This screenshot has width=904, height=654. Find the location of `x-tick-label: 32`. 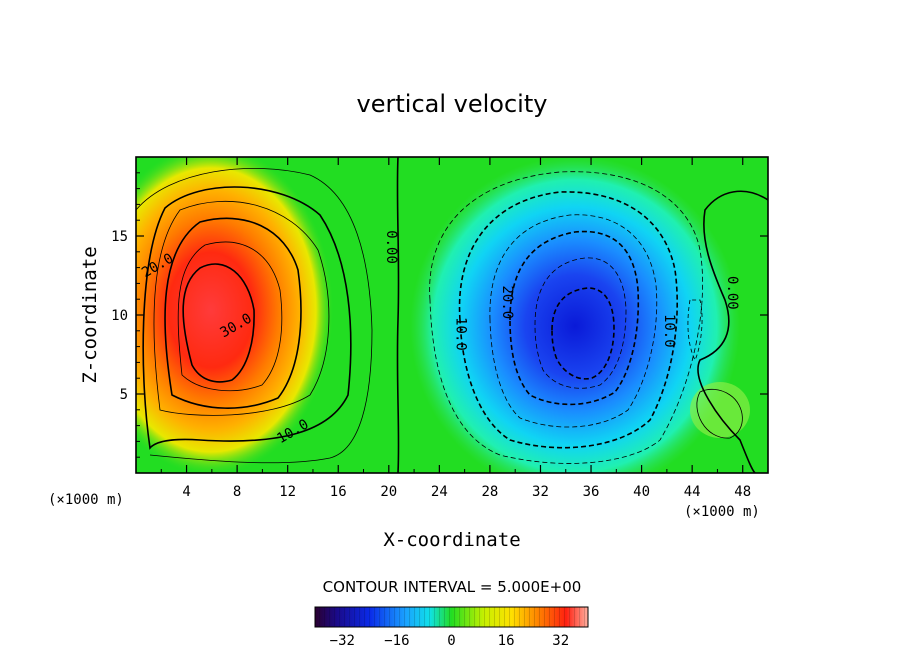

x-tick-label: 32 is located at coordinates (540, 492).